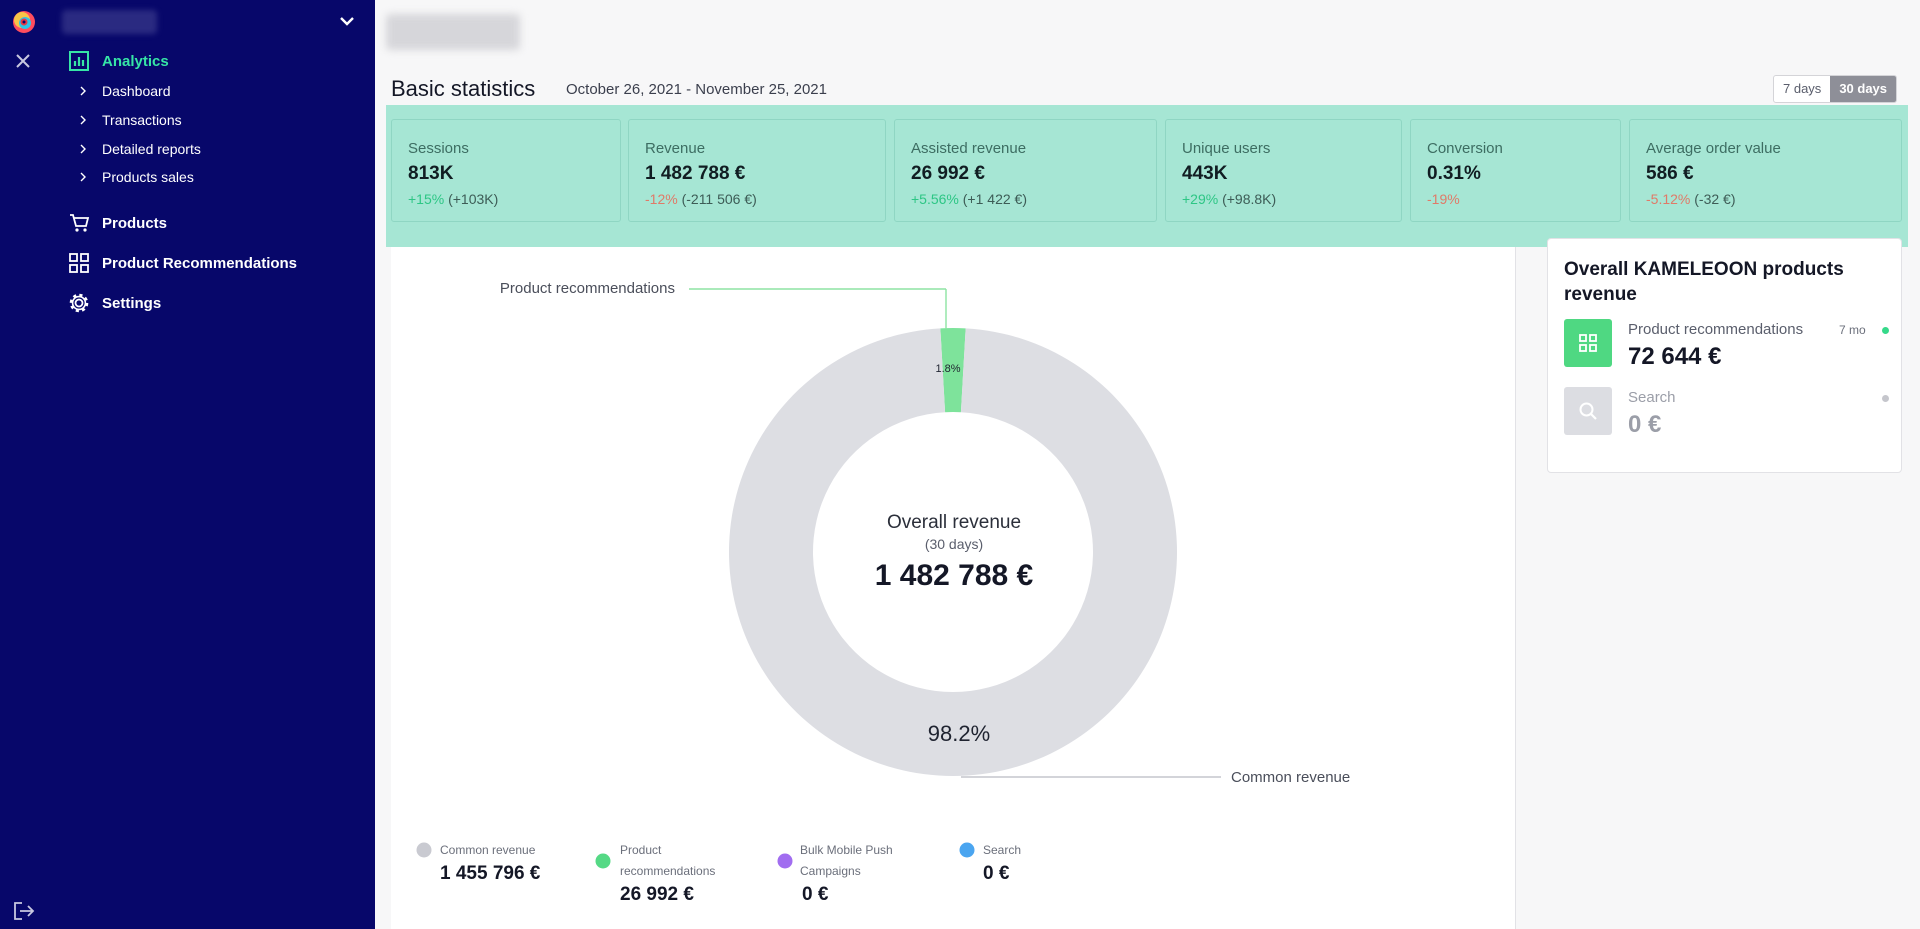 This screenshot has height=929, width=1920. I want to click on stat-label: Unique users, so click(1226, 148).